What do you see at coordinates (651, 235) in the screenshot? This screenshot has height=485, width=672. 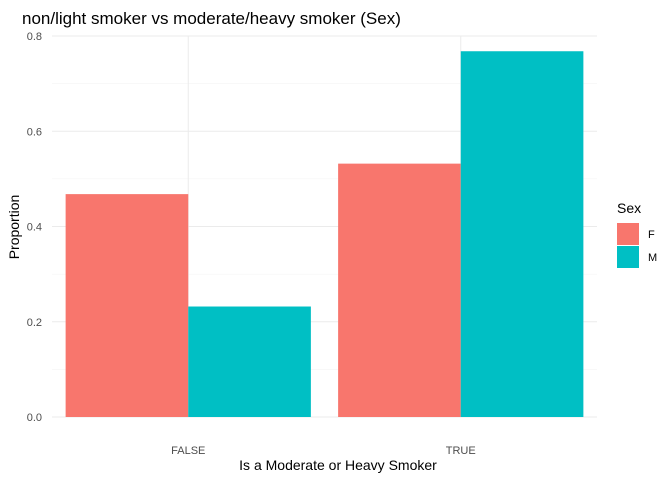 I see `legend-label-f: F` at bounding box center [651, 235].